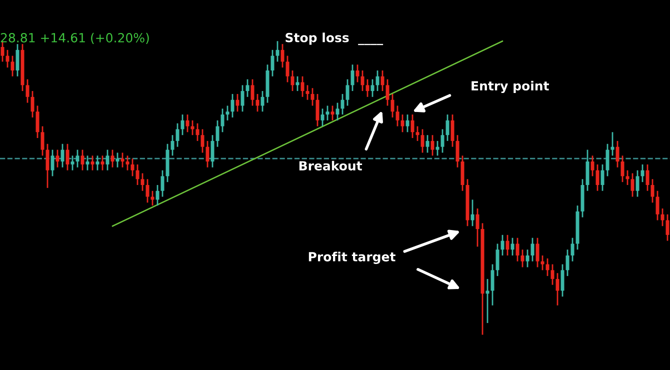 The height and width of the screenshot is (370, 670). Describe the element at coordinates (330, 165) in the screenshot. I see `annotation: Breakout` at that location.